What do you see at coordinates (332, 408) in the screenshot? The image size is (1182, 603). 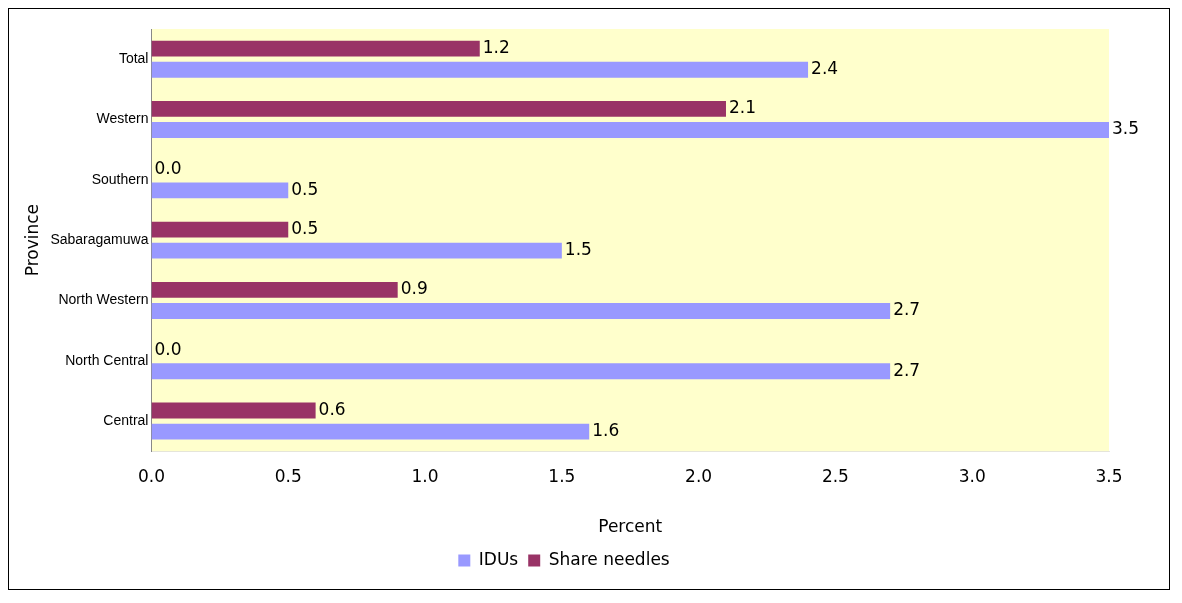 I see `data-label: 0.6` at bounding box center [332, 408].